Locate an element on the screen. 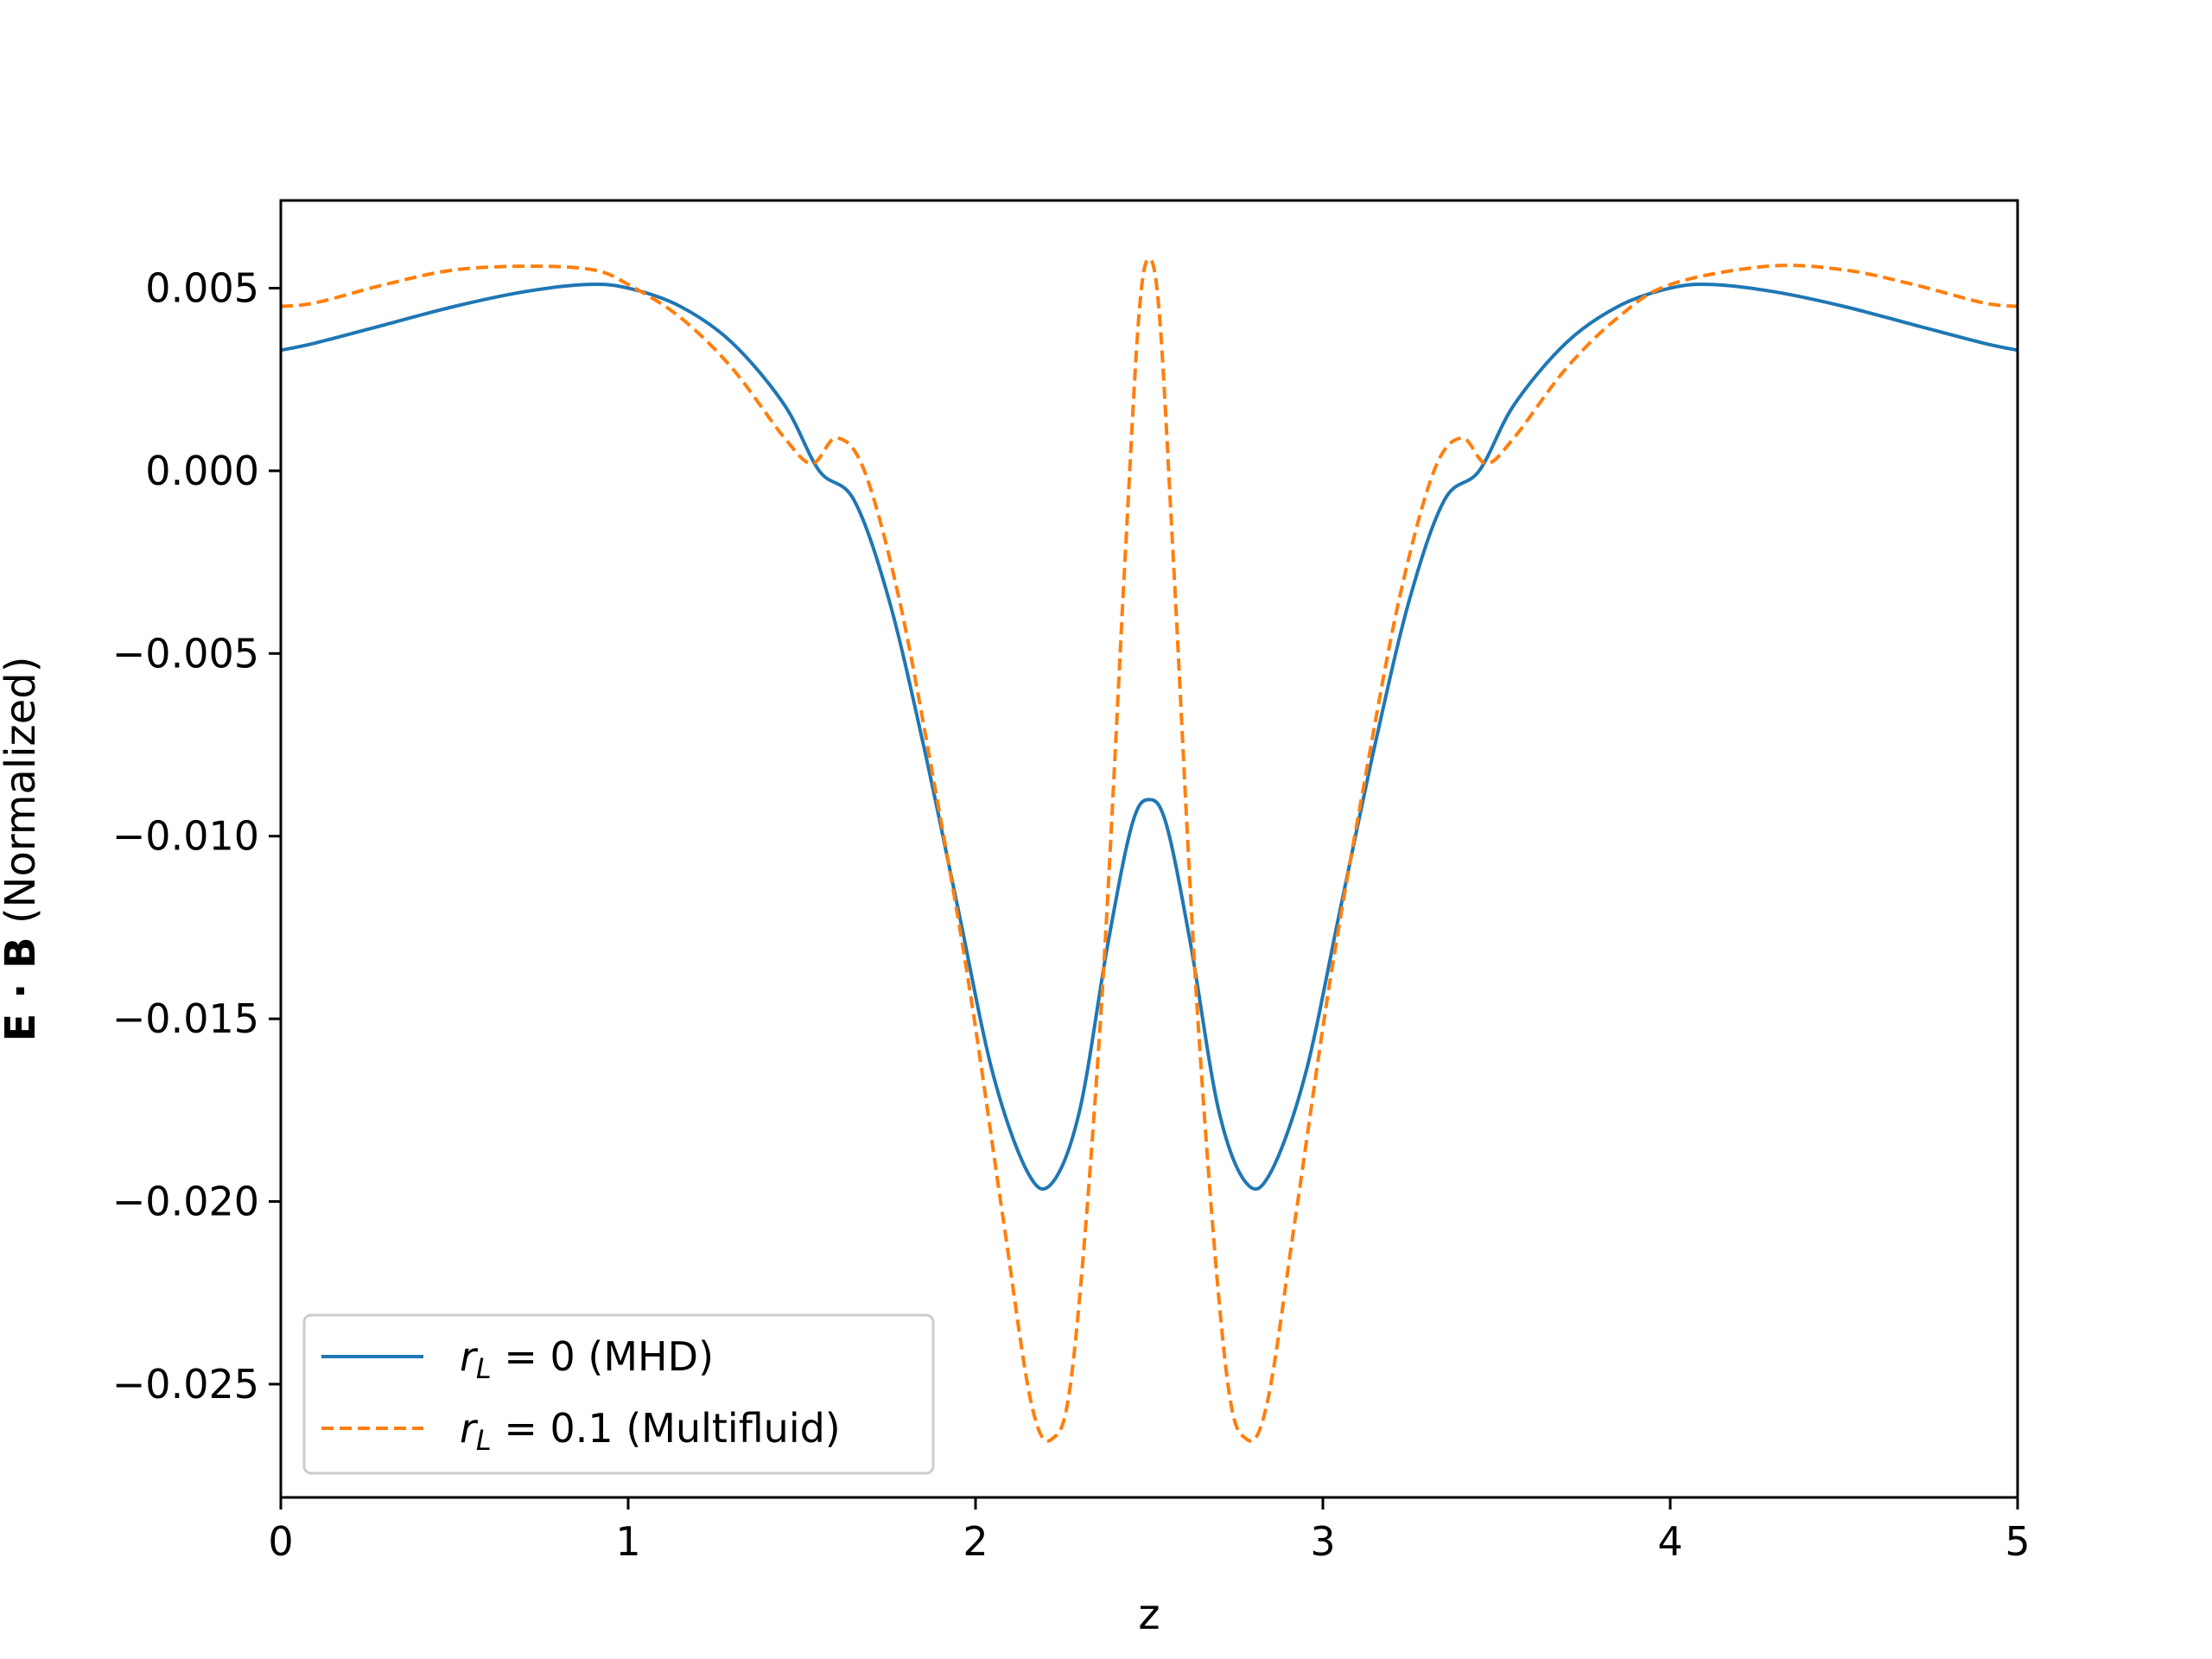 The width and height of the screenshot is (2212, 1659). y-axis-label-rest: (Normalized) is located at coordinates (22, 797).